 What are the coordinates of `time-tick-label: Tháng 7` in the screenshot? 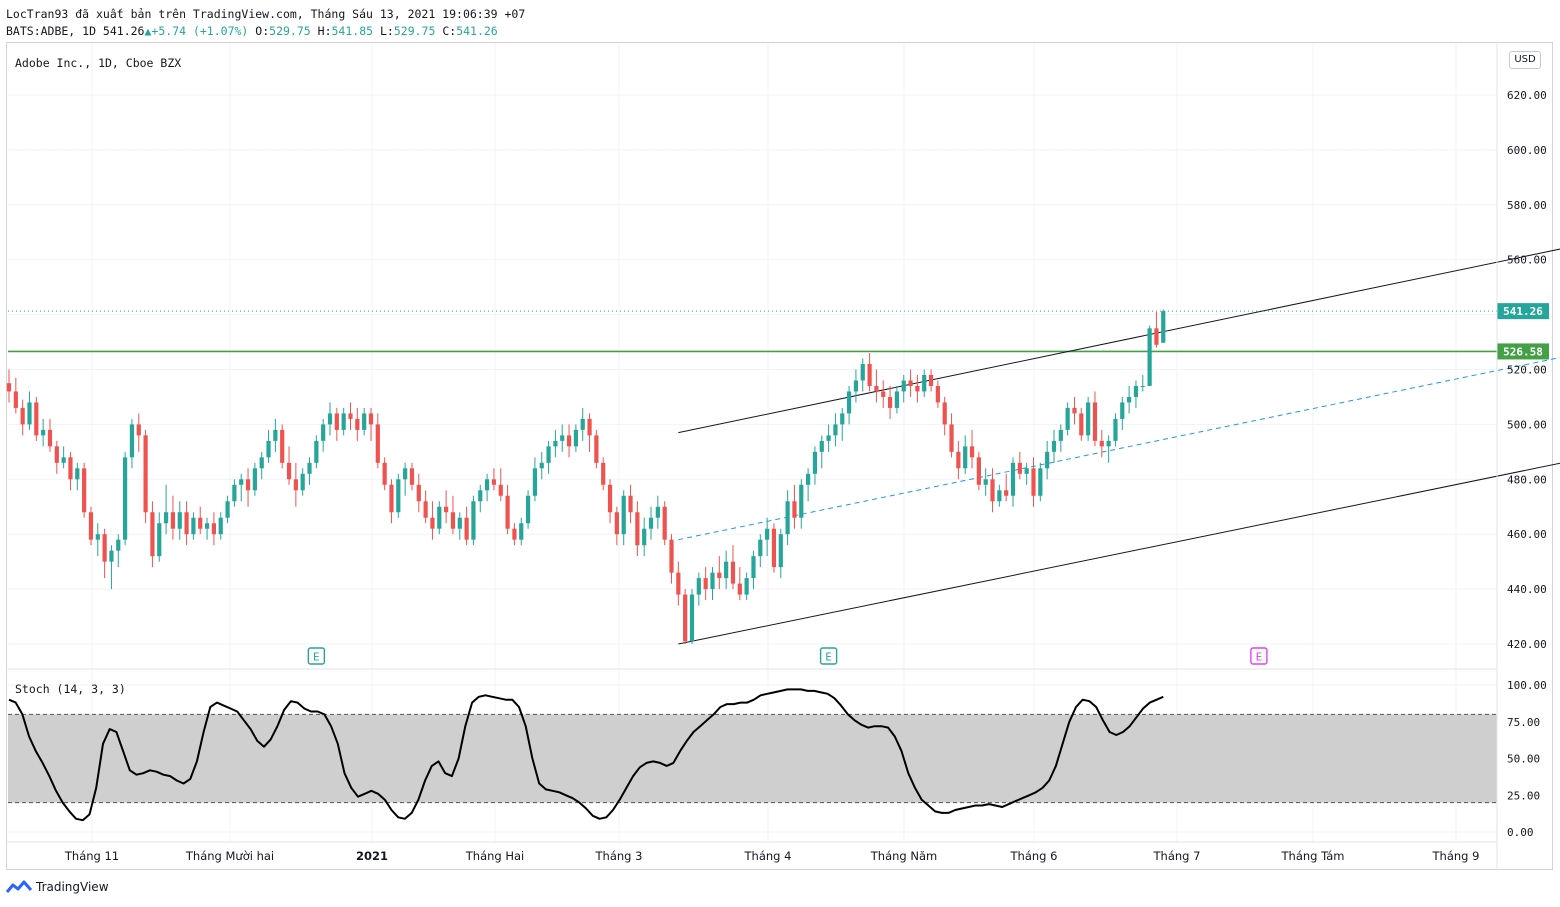 It's located at (1177, 856).